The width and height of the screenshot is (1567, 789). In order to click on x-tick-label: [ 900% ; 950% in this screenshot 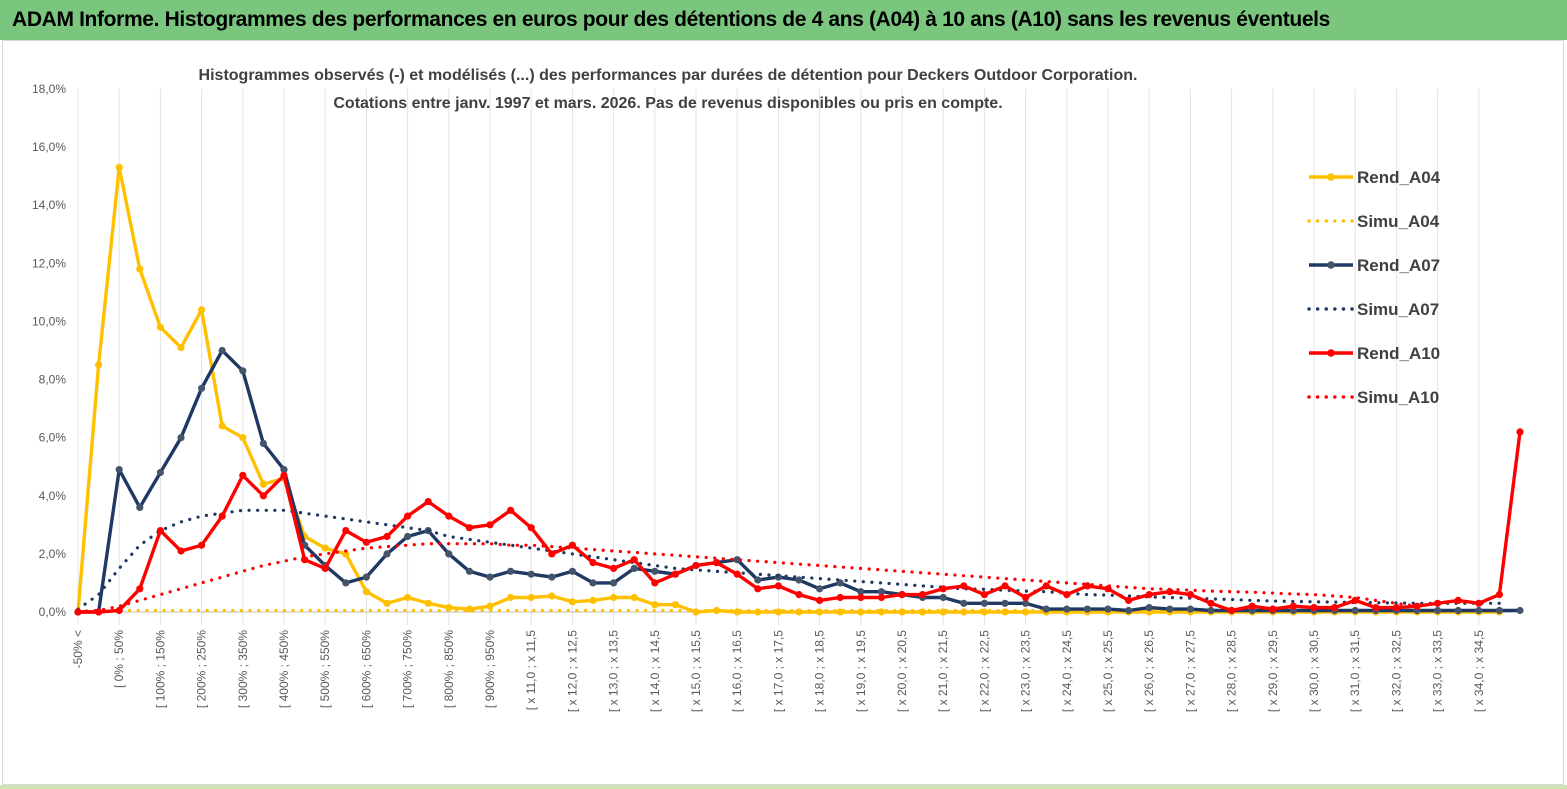, I will do `click(490, 669)`.